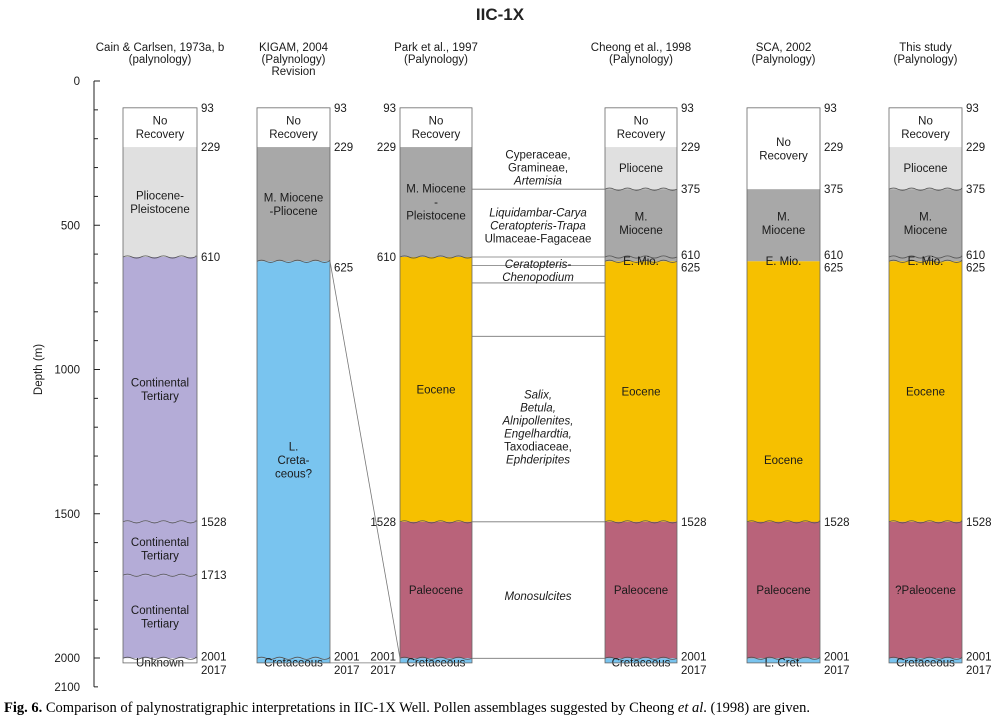  I want to click on pollen-assemblage-text: Chenopodium, so click(538, 278).